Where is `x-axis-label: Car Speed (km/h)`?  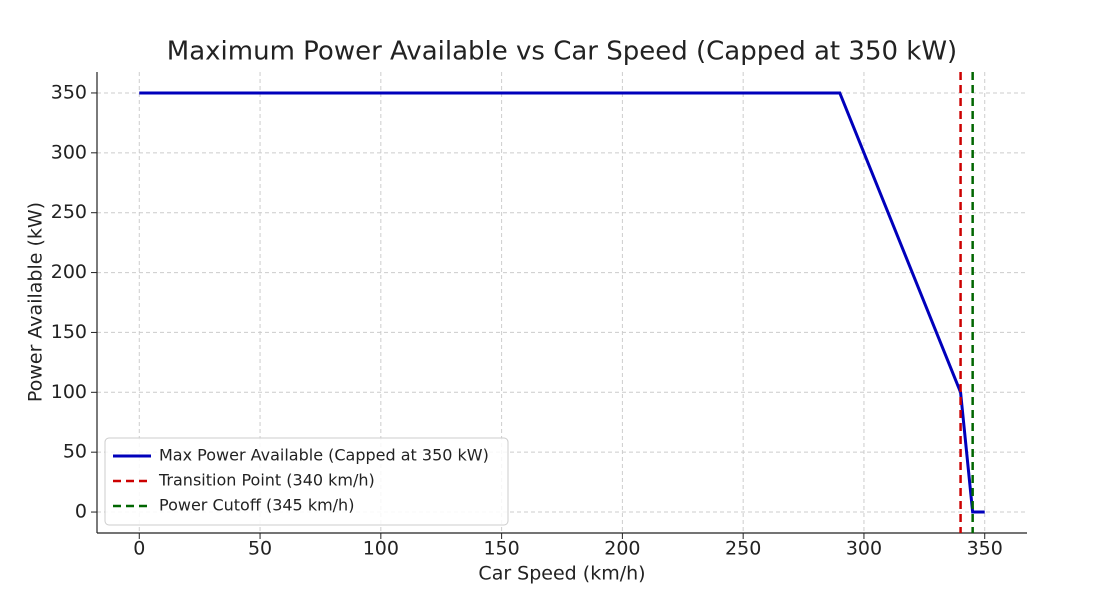 x-axis-label: Car Speed (km/h) is located at coordinates (561, 574).